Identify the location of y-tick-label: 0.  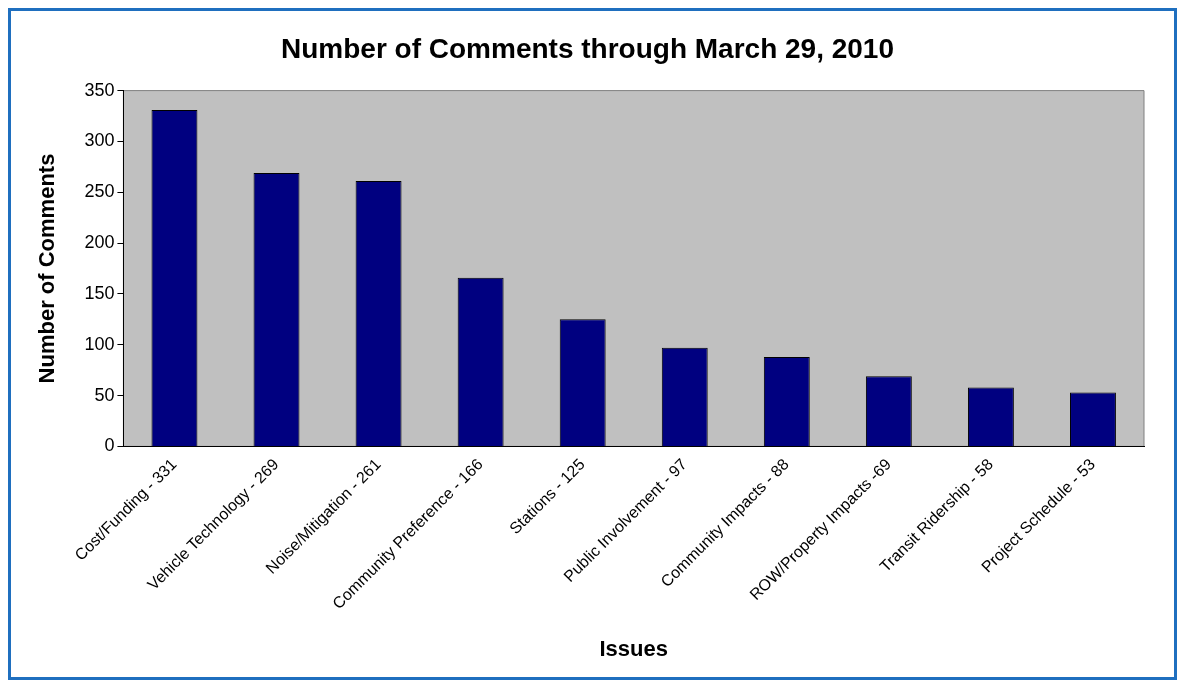
(109, 445).